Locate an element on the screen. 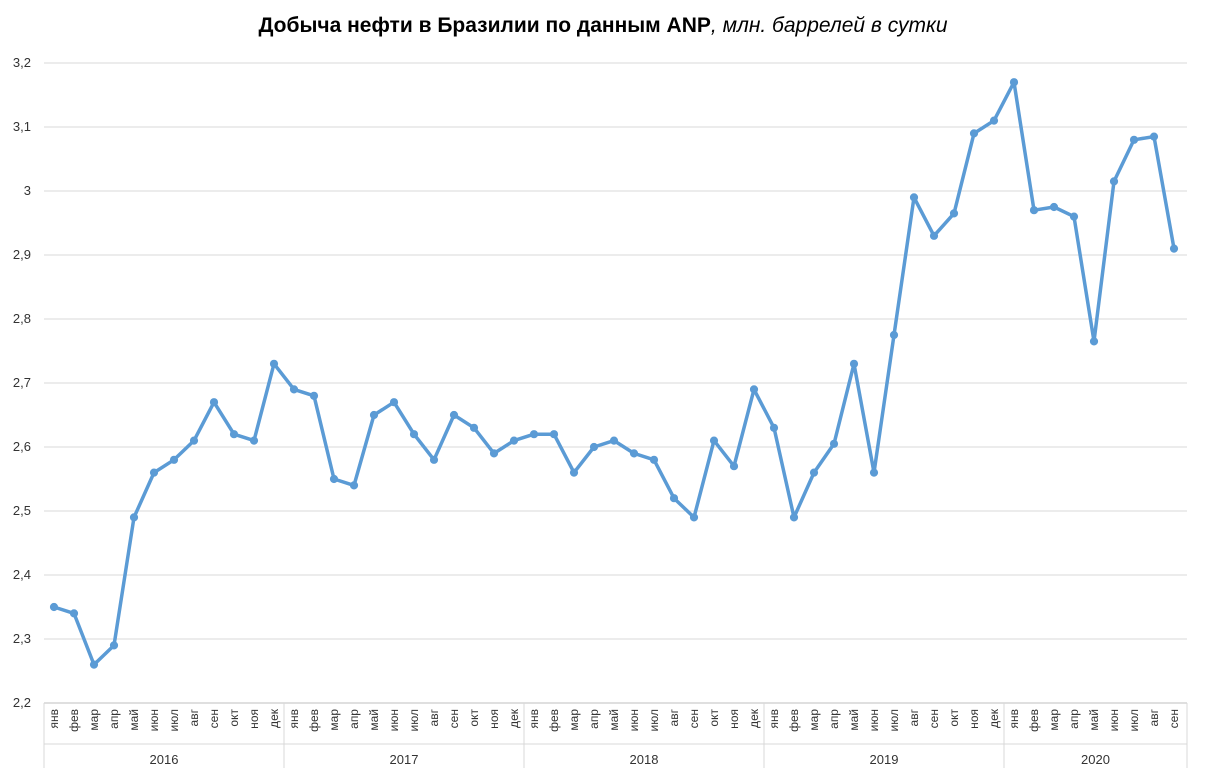  y-tick-label: 2,2 is located at coordinates (22, 702).